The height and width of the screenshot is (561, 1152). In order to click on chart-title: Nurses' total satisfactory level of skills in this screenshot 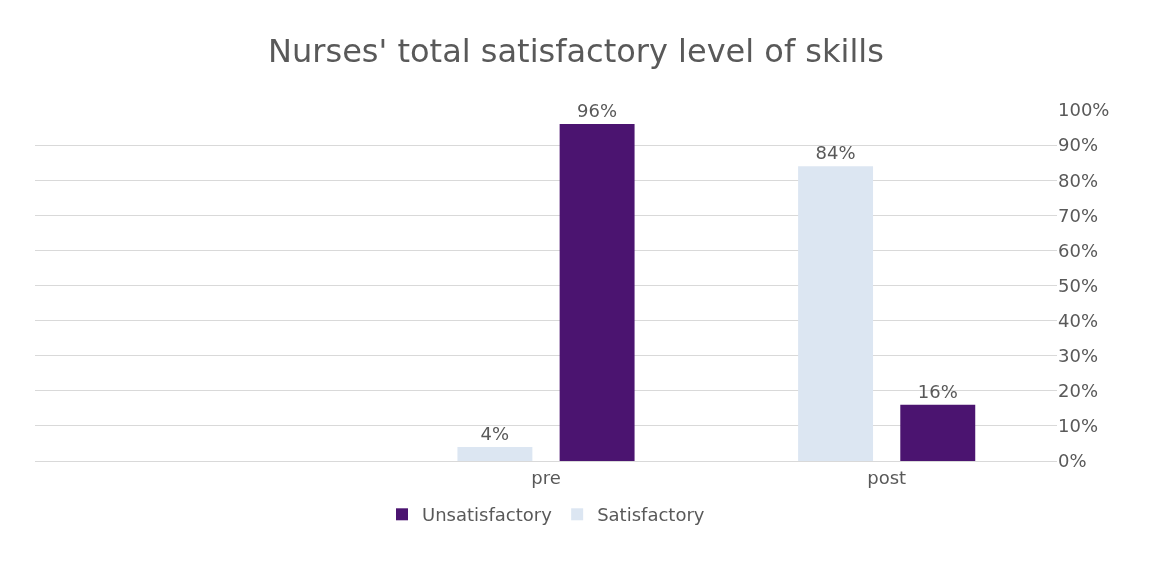, I will do `click(576, 50)`.